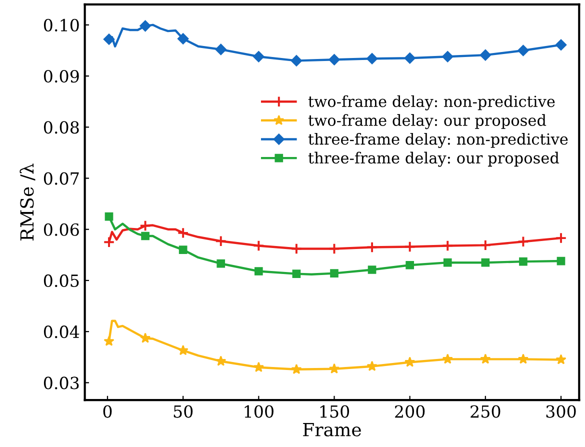 The image size is (585, 447). Describe the element at coordinates (332, 429) in the screenshot. I see `x-axis-title: Frame` at that location.